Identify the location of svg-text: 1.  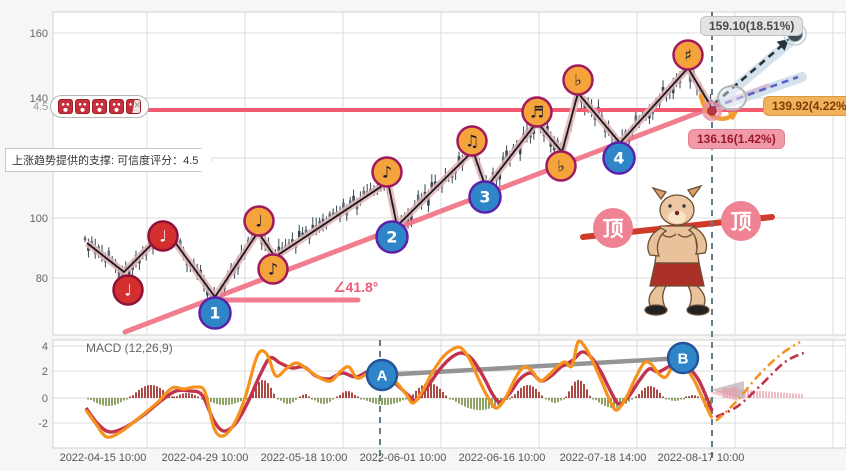
(214, 313).